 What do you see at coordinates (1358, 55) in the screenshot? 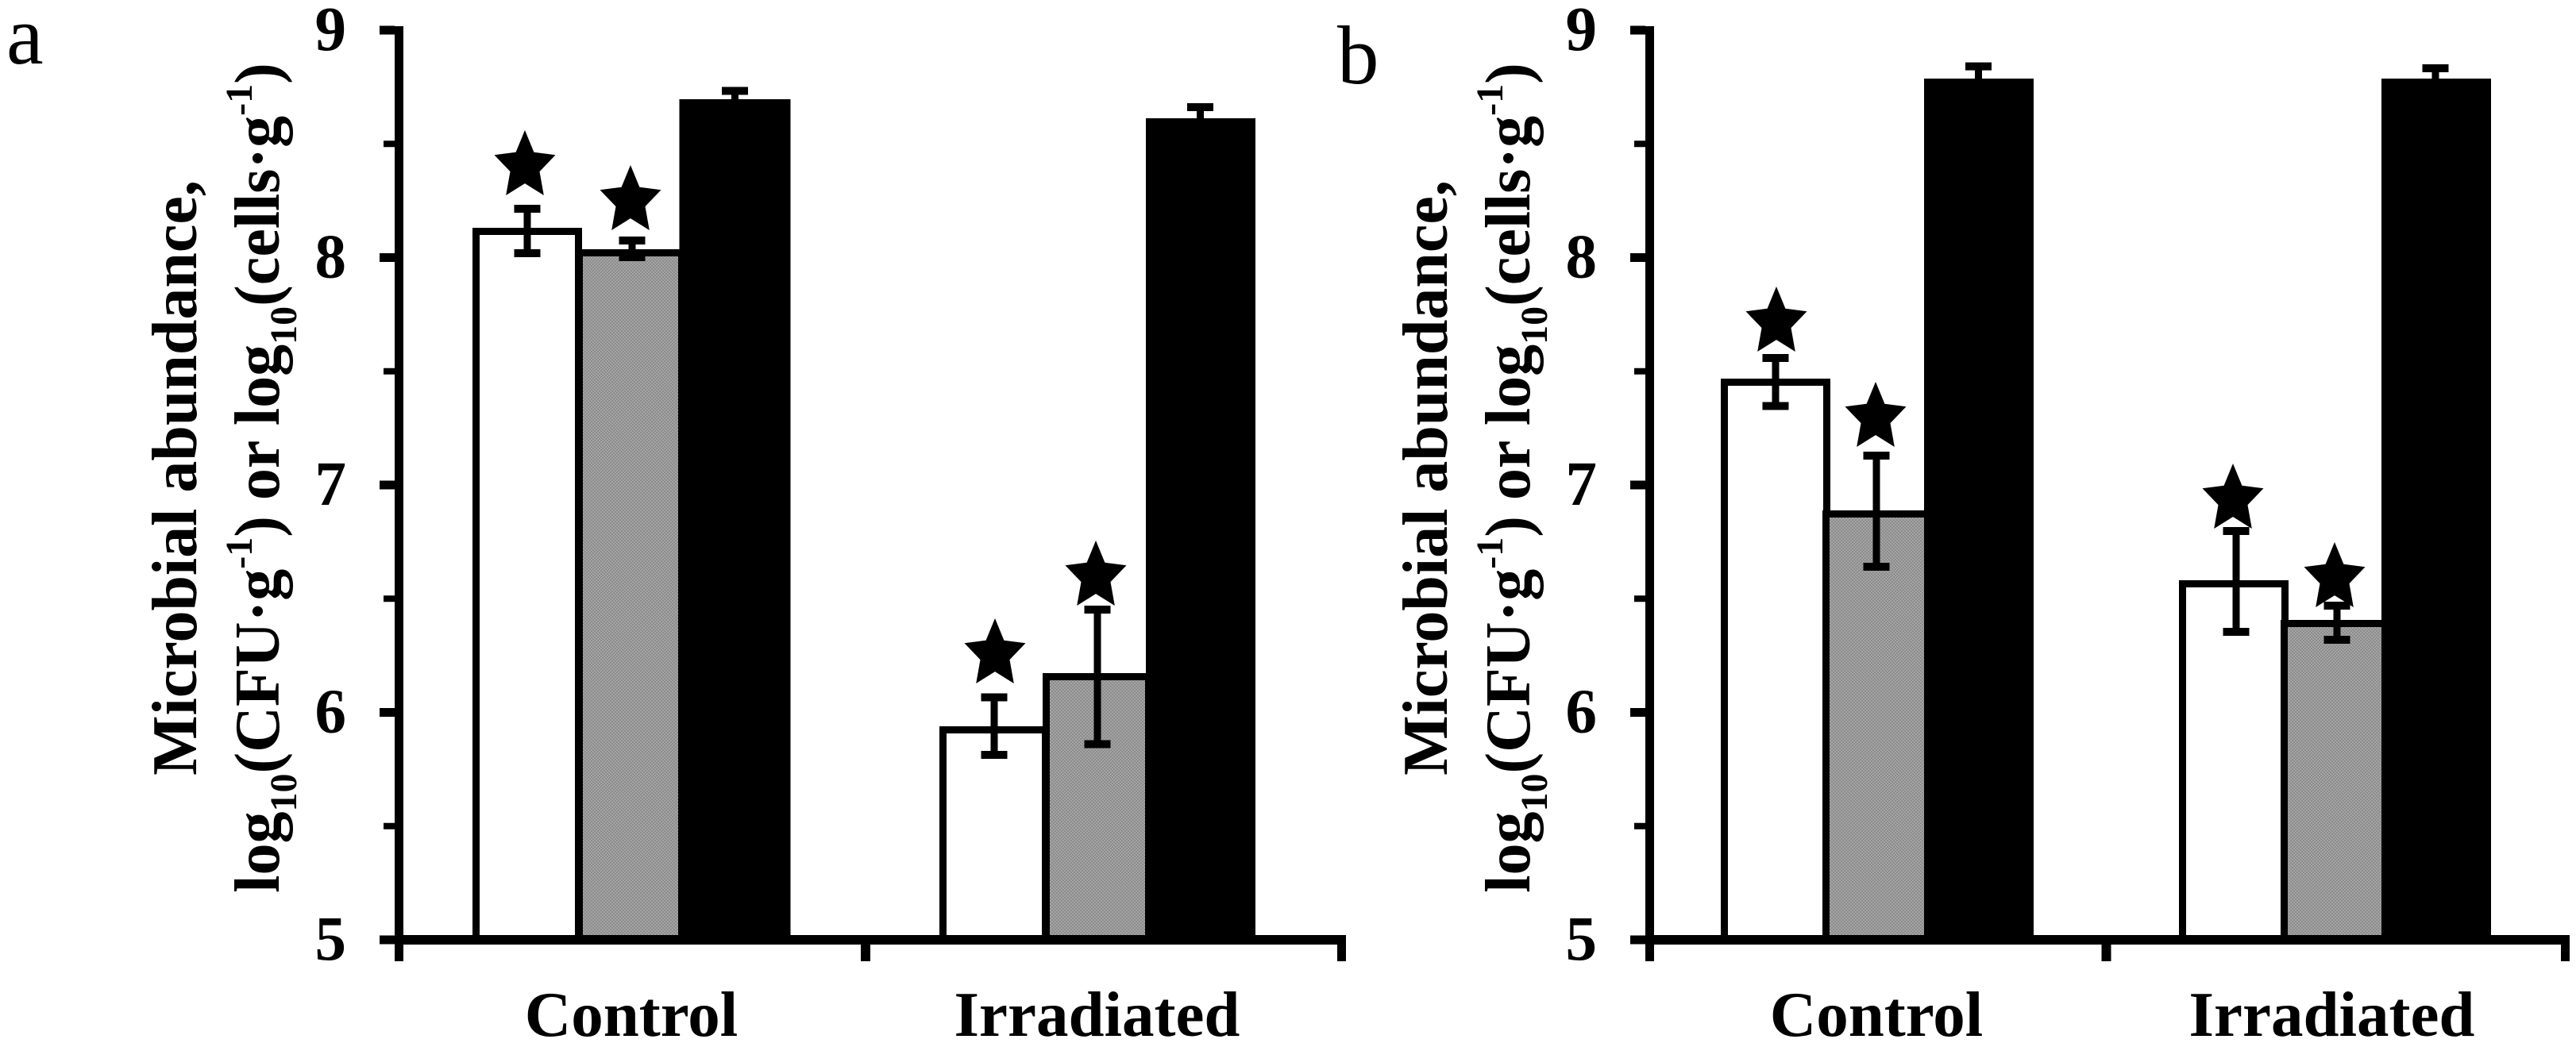
I see `svg-text: b` at bounding box center [1358, 55].